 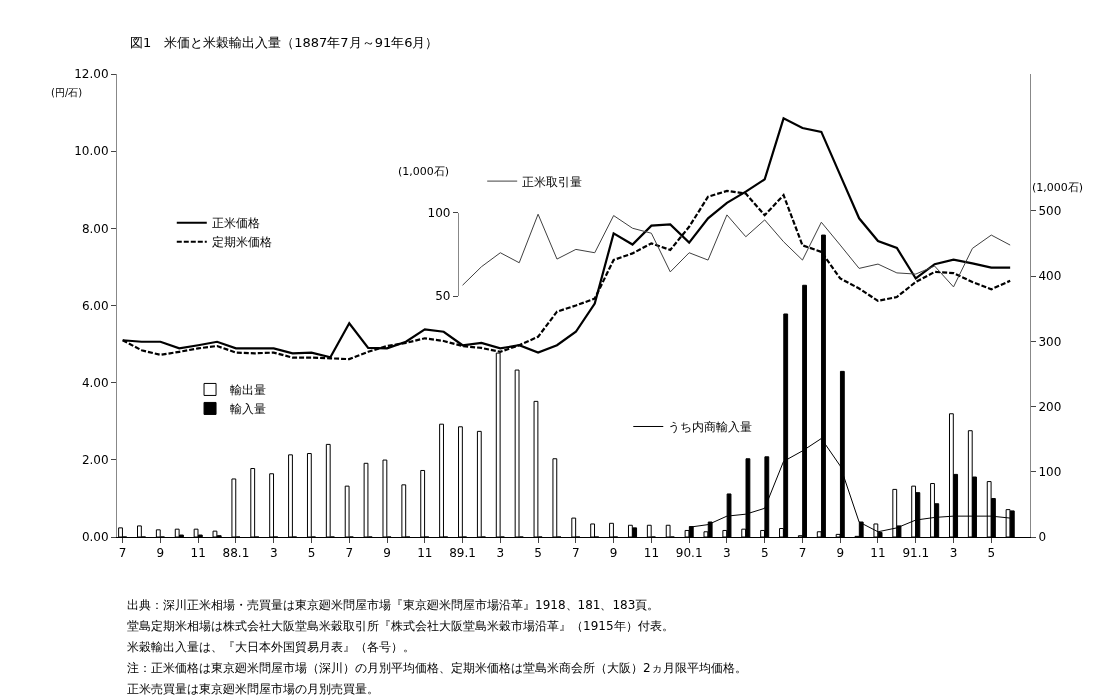 What do you see at coordinates (1050, 211) in the screenshot?
I see `y2-tick-label: 500` at bounding box center [1050, 211].